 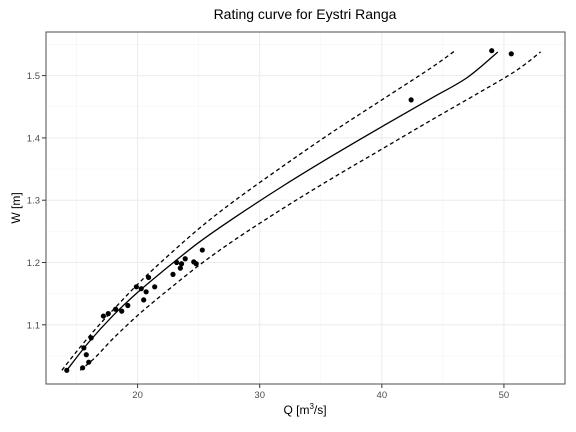 I want to click on y-tick-label: 1.3, so click(x=33, y=201).